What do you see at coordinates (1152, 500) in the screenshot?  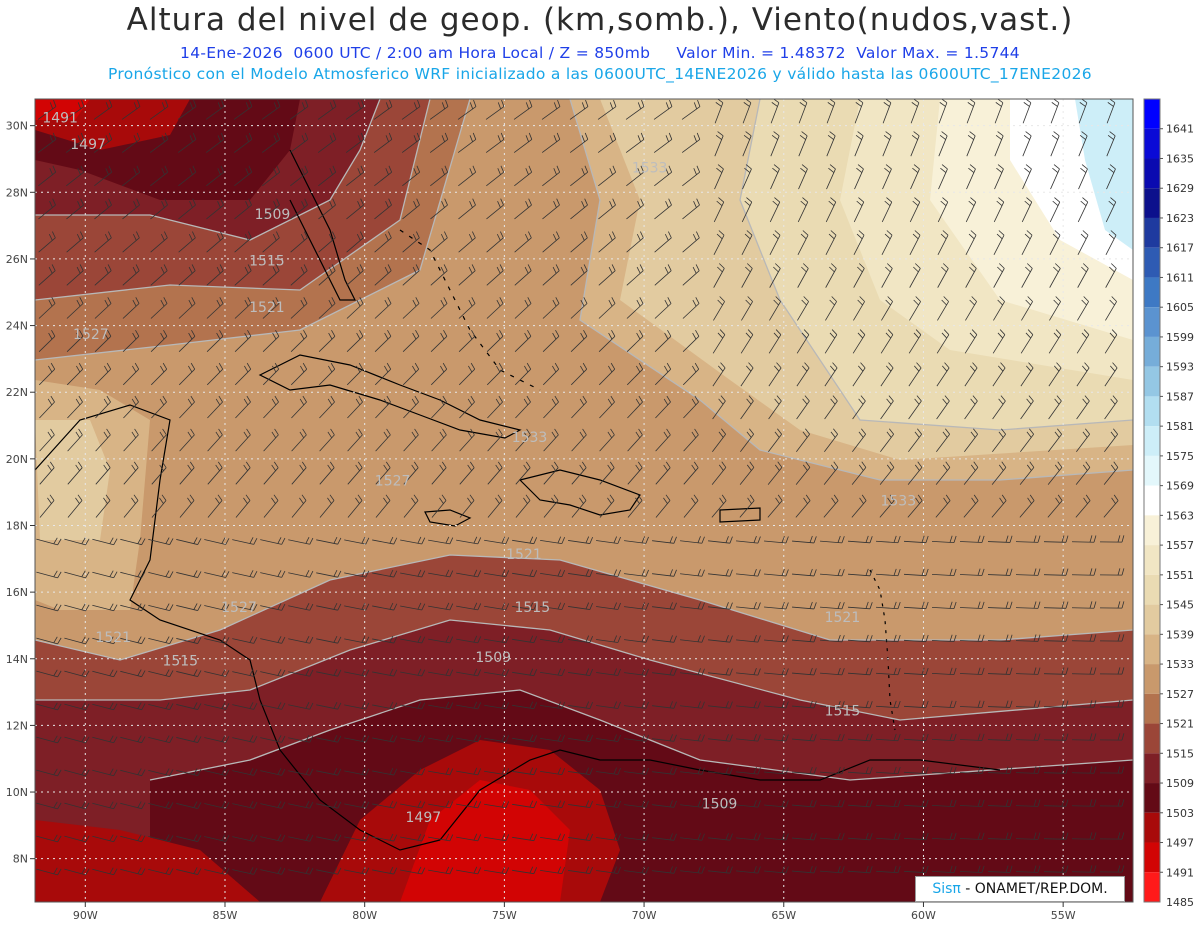 I see `colorbar-frame` at bounding box center [1152, 500].